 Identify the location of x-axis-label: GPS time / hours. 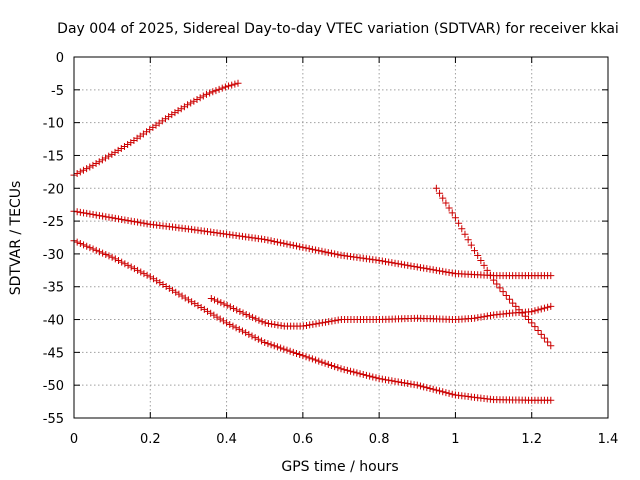
(339, 467).